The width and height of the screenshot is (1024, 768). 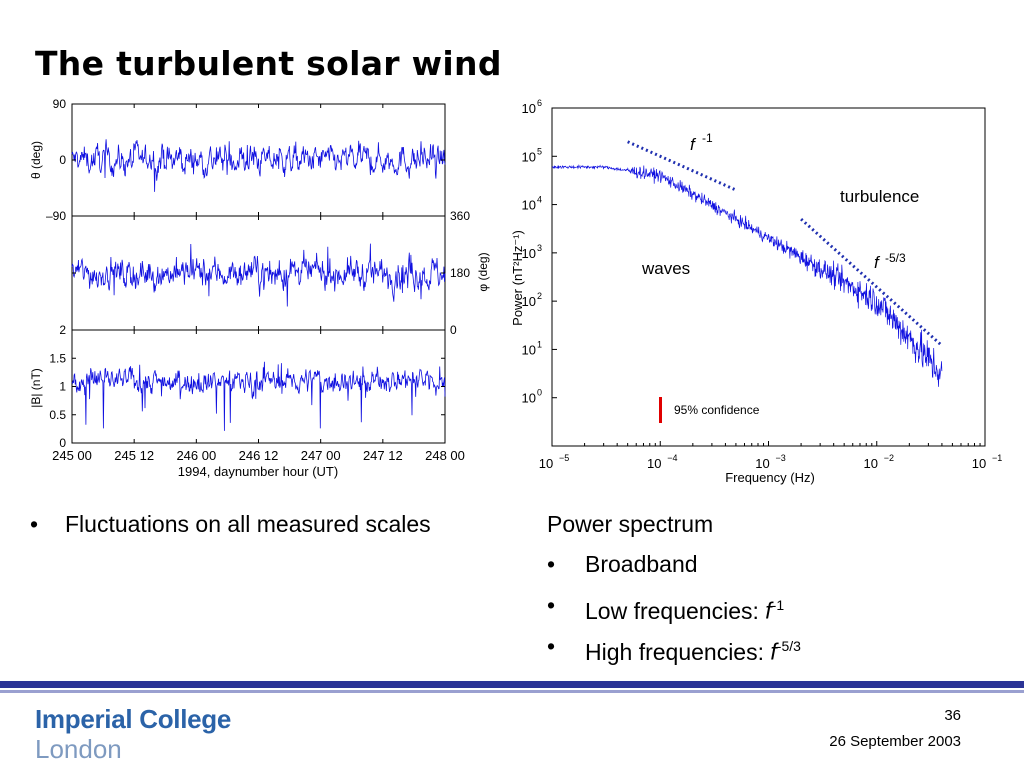 I want to click on right-bullet-3-f: f, so click(x=773, y=651).